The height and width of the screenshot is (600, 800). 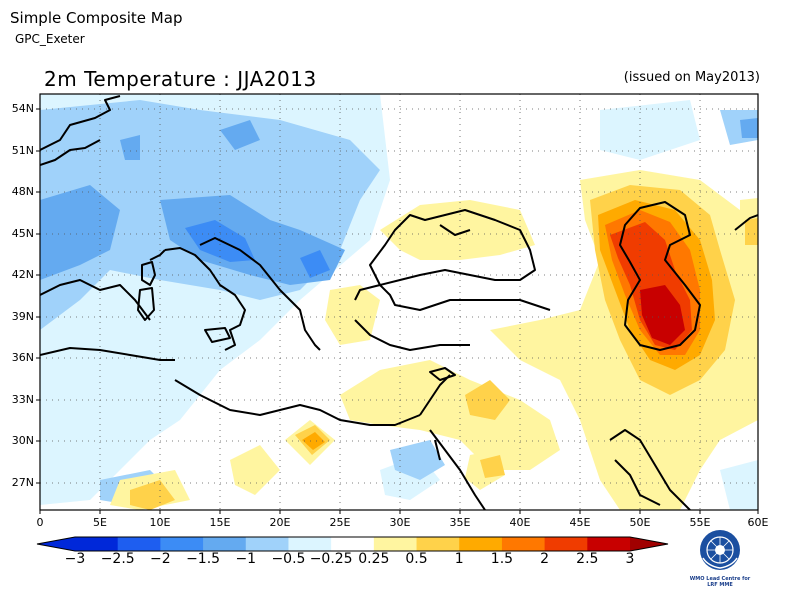 What do you see at coordinates (100, 522) in the screenshot?
I see `lon-label-5e: 5E` at bounding box center [100, 522].